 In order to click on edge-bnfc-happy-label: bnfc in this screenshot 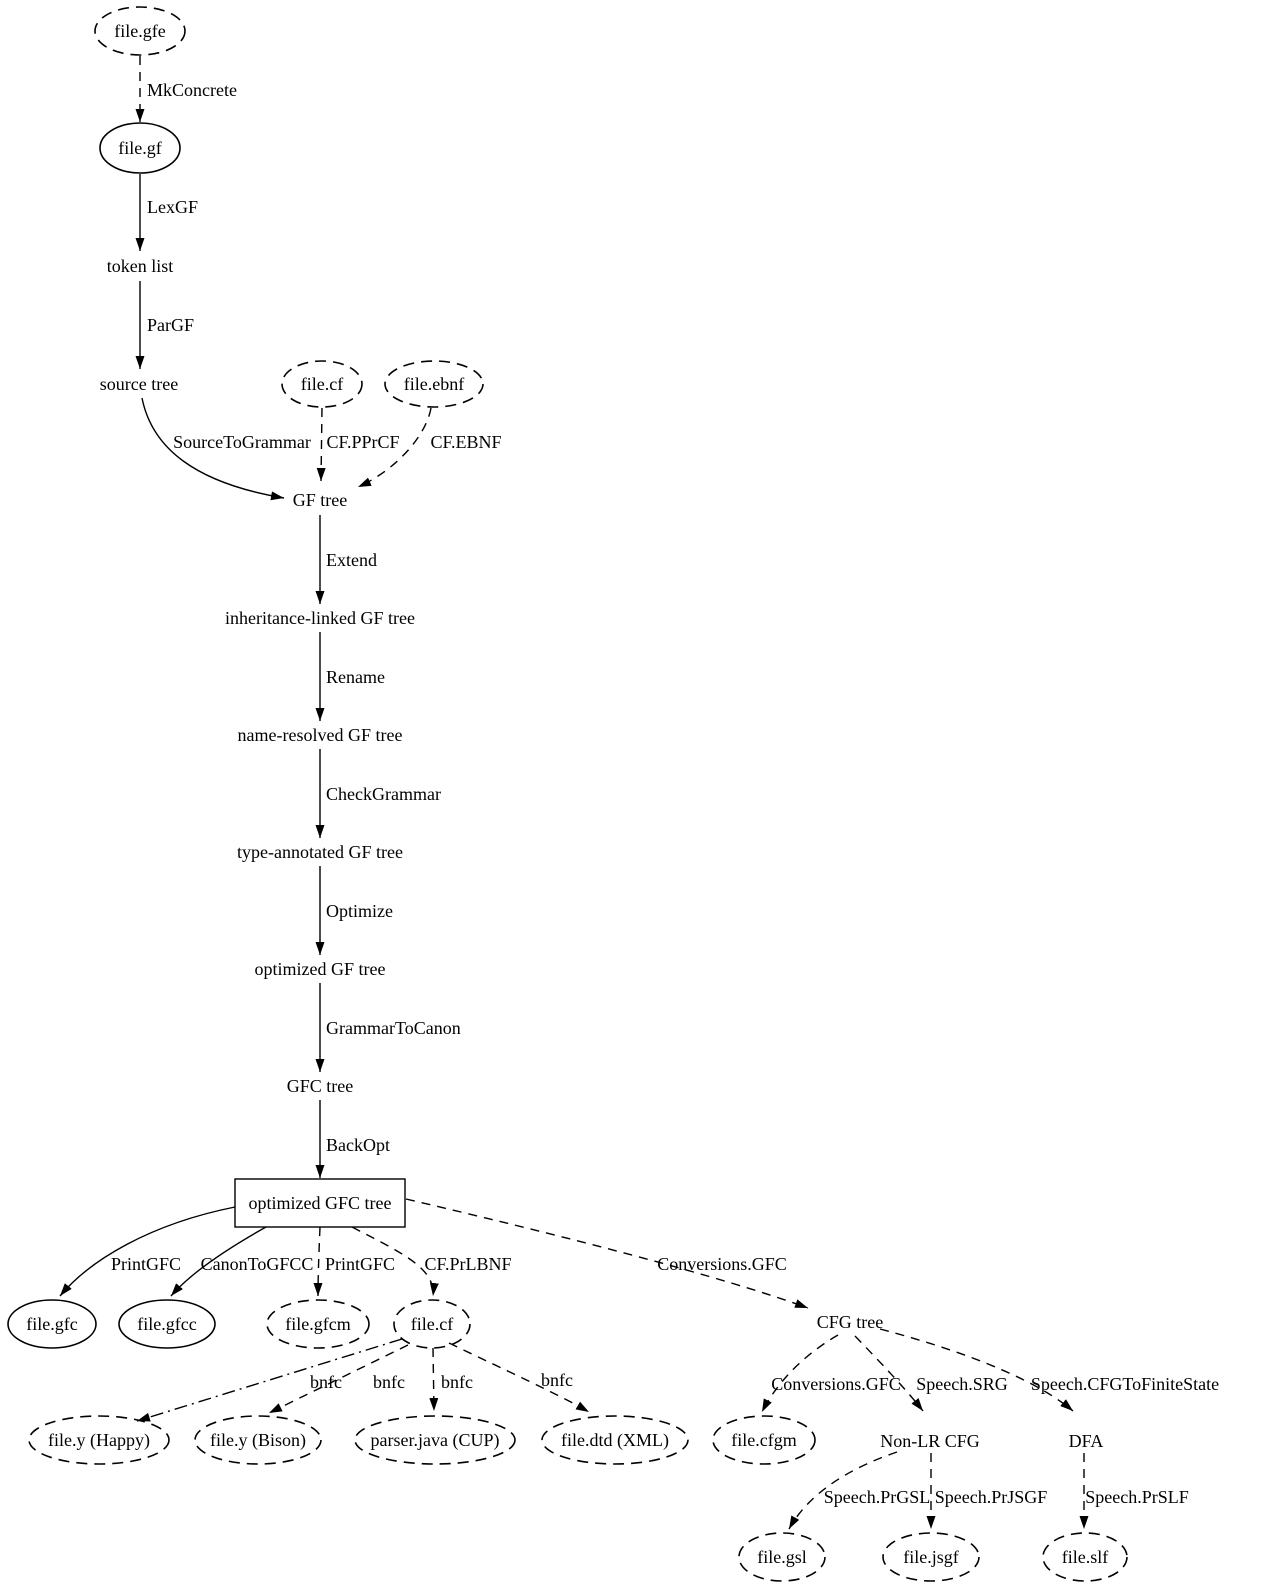, I will do `click(326, 1382)`.